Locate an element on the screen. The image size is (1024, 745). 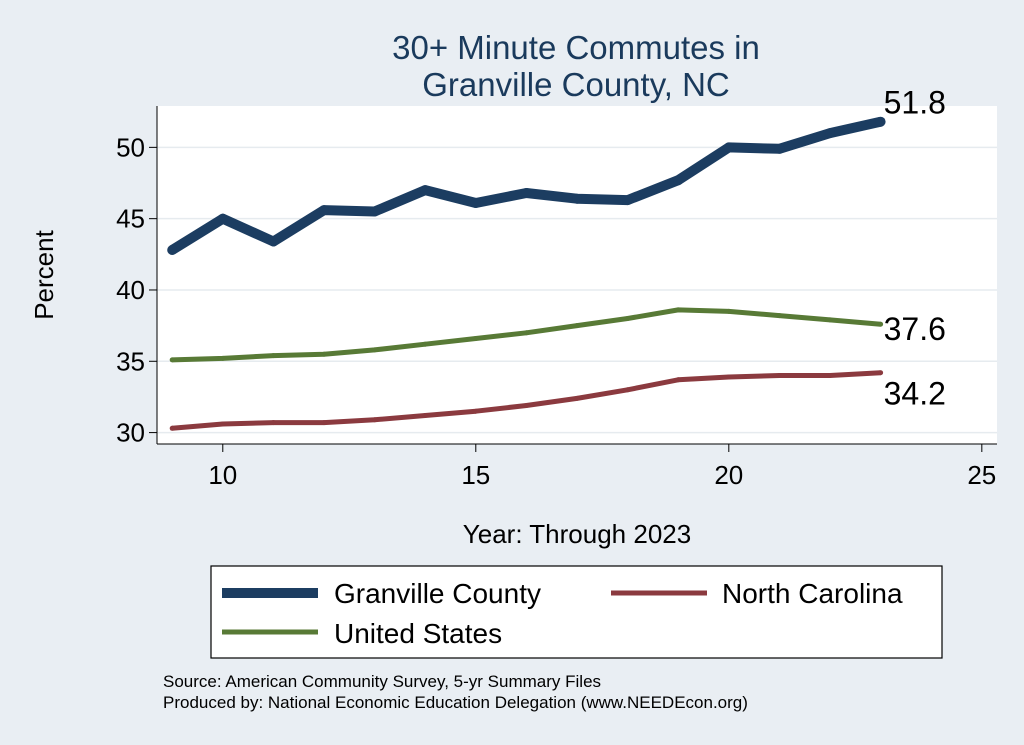
end-label-north-carolina: 34.2 is located at coordinates (915, 394).